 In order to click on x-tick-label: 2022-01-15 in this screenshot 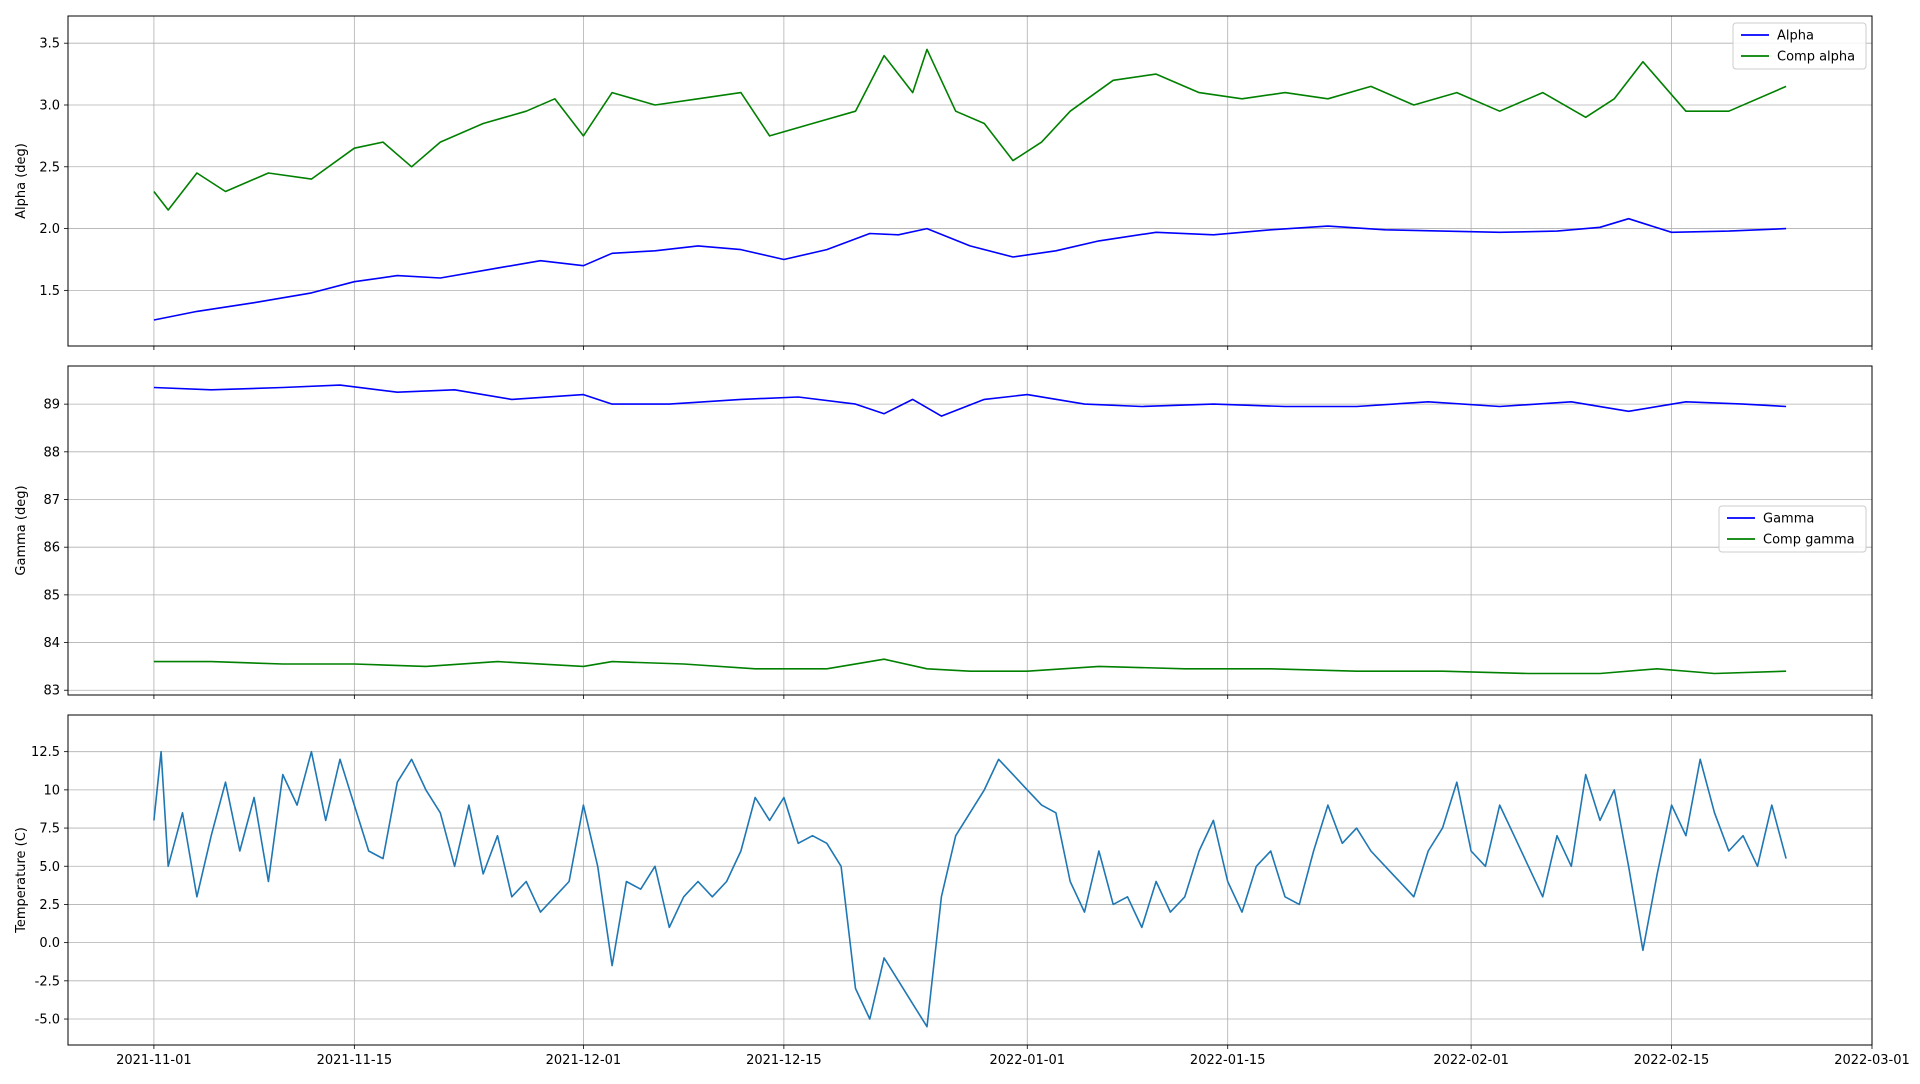, I will do `click(1228, 1060)`.